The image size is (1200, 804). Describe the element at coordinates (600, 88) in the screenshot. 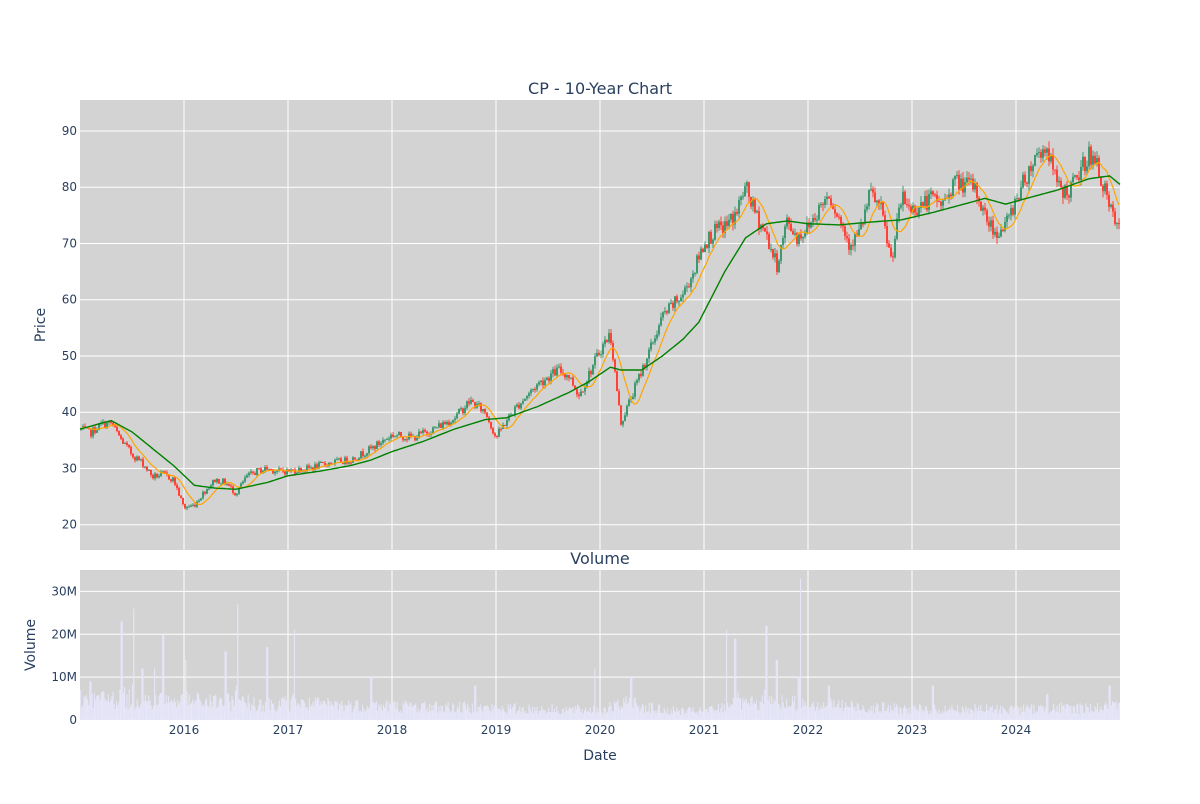

I see `chart-title: CP - 10-Year Chart` at that location.